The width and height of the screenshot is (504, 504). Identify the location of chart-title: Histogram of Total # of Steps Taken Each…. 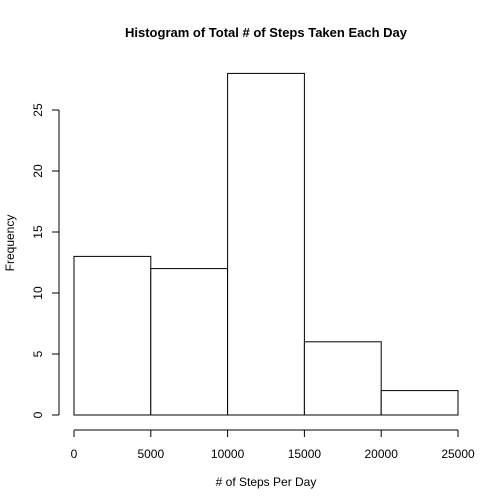
(266, 32).